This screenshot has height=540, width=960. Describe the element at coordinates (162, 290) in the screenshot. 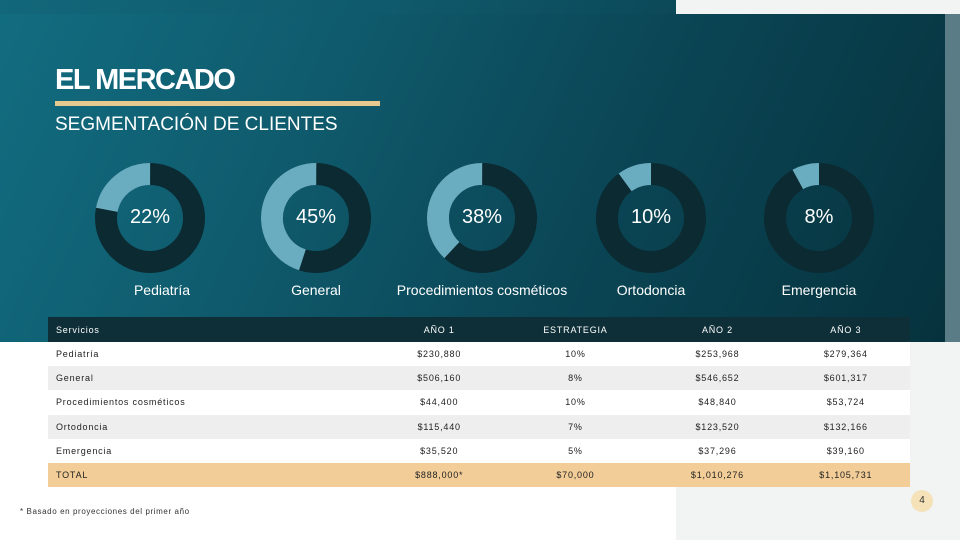

I see `segment-category-label: Pediatría` at that location.